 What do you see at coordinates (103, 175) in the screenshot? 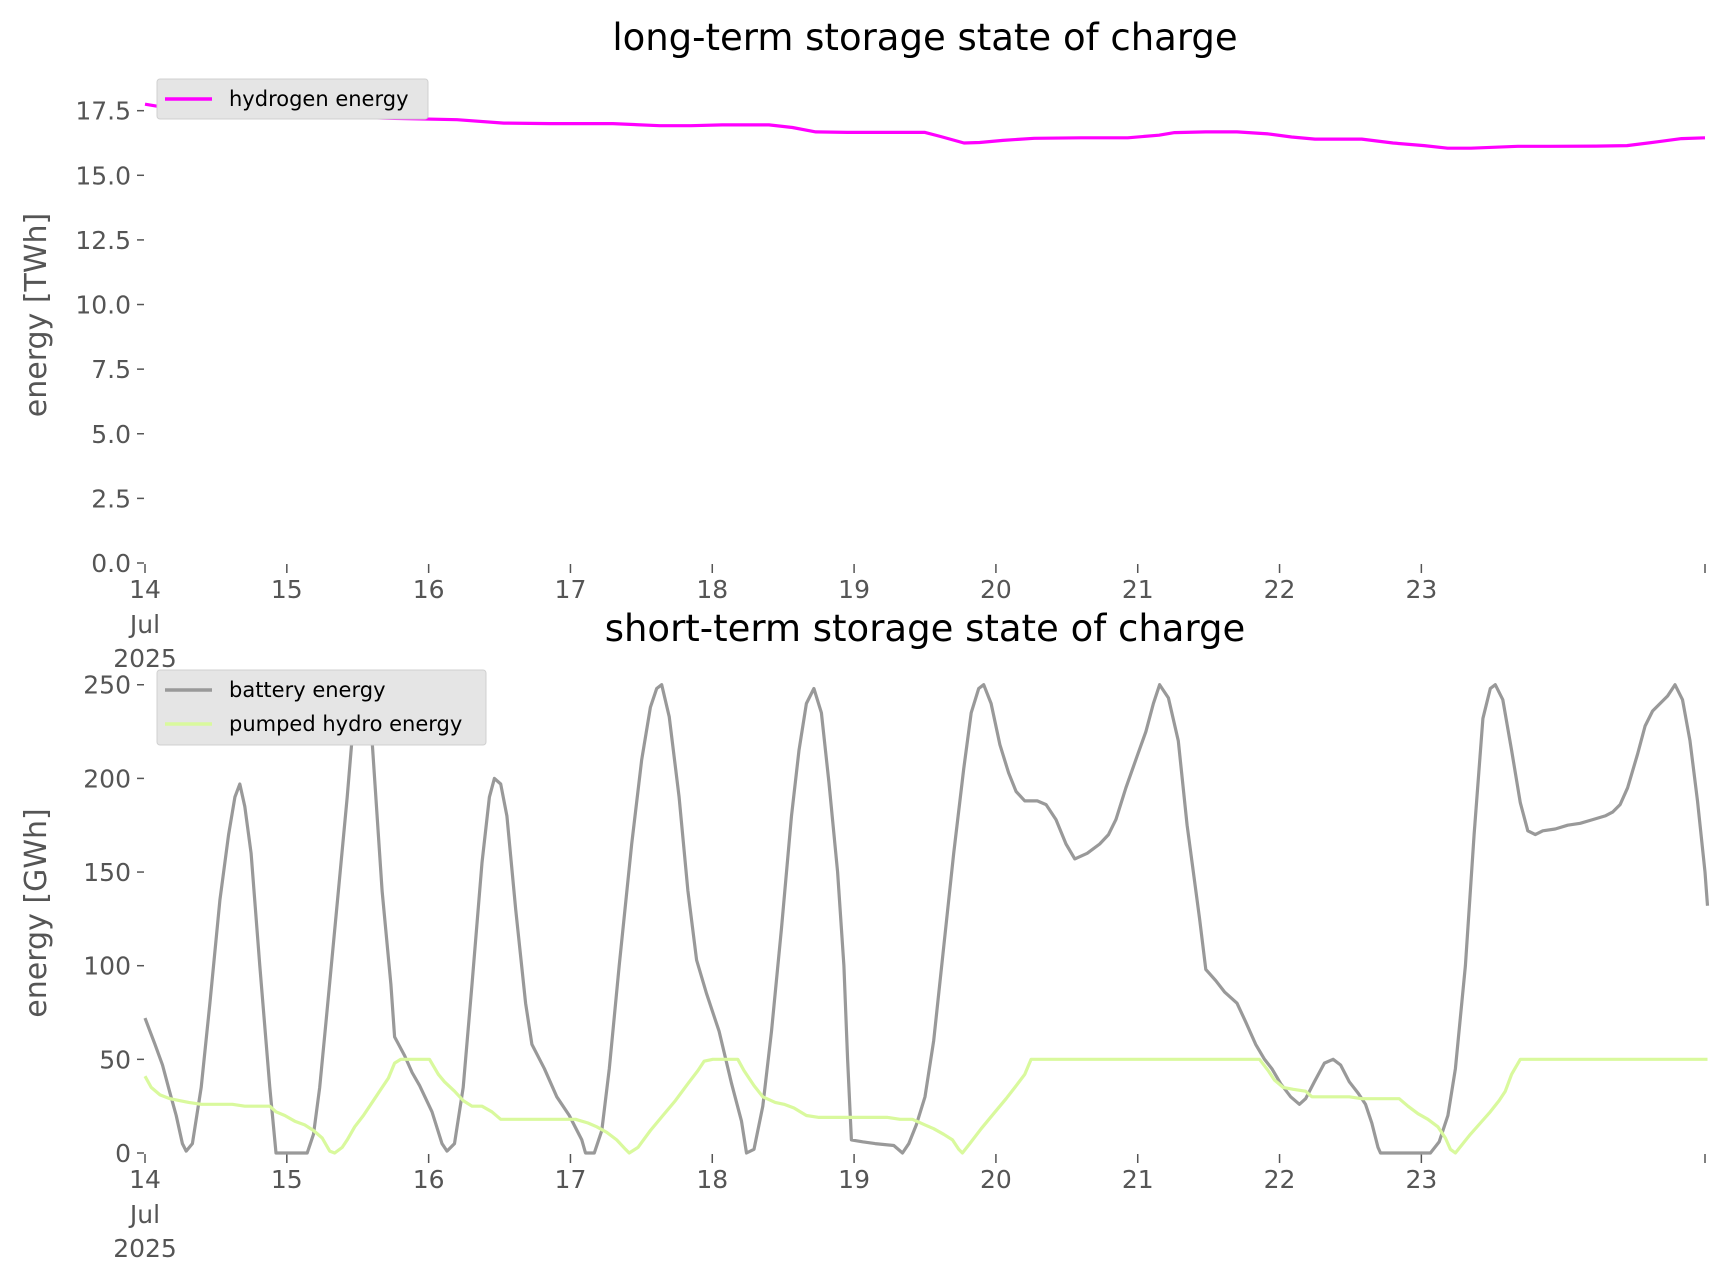
I see `y-tick-label: 15.0` at bounding box center [103, 175].